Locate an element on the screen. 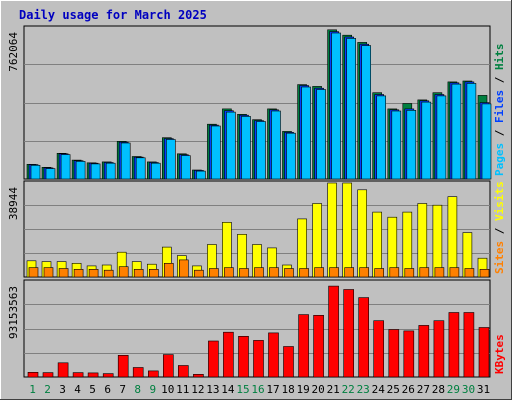 The width and height of the screenshot is (512, 400). x-tick-label-day-13: 13 is located at coordinates (212, 389).